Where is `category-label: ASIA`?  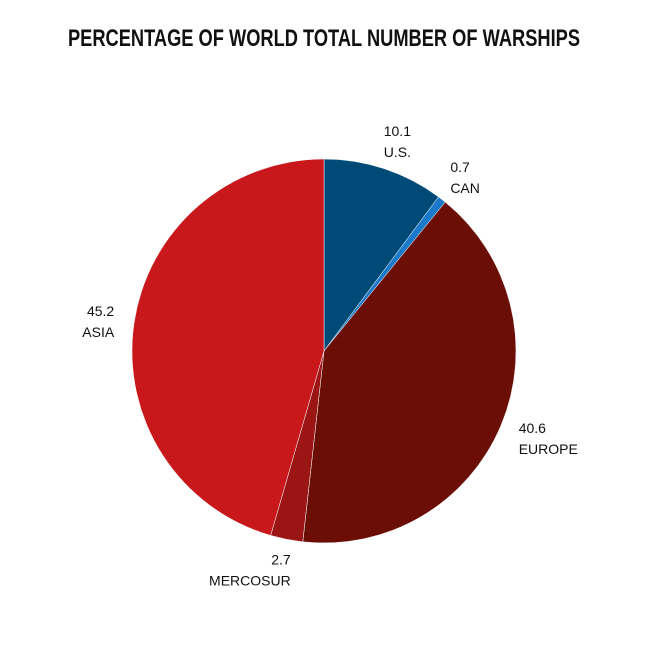 category-label: ASIA is located at coordinates (98, 332).